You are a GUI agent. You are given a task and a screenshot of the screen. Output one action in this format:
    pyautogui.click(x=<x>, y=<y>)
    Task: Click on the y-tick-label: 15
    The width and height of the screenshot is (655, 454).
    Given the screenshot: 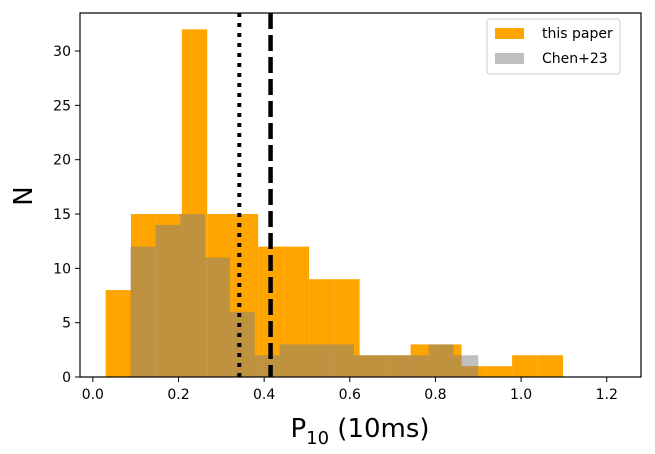 What is the action you would take?
    pyautogui.click(x=62, y=215)
    